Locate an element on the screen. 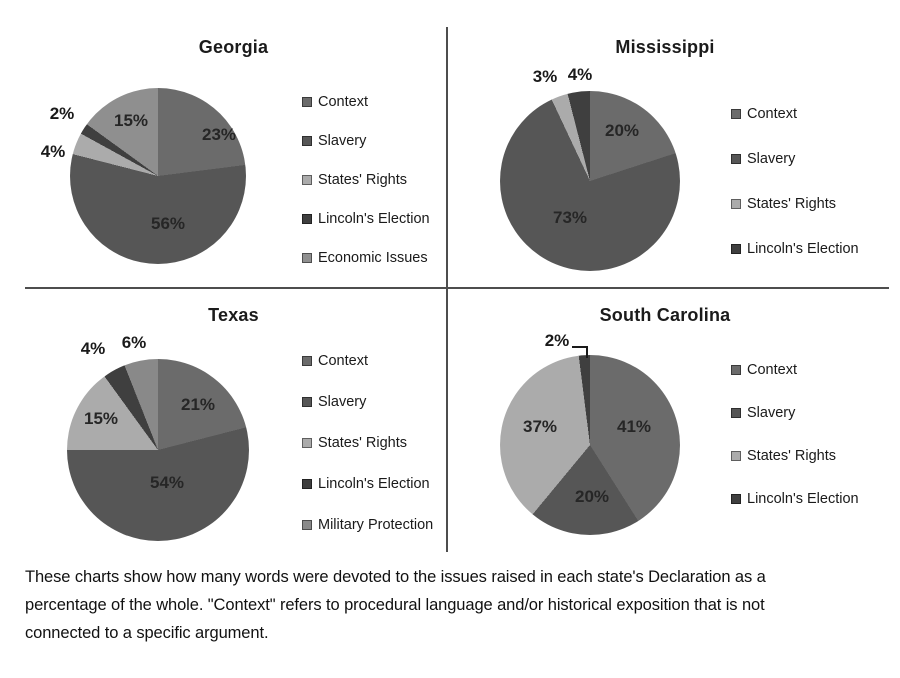 This screenshot has height=678, width=900. georgia-pie-chart is located at coordinates (158, 176).